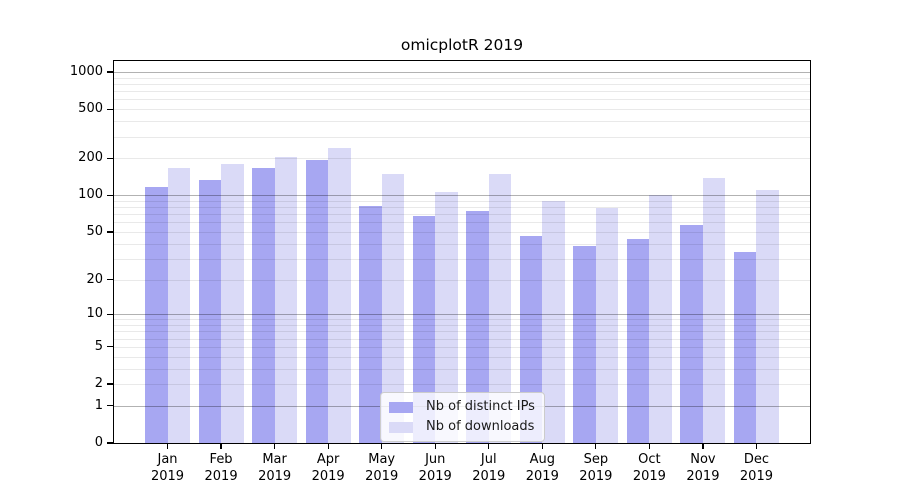  I want to click on bar-ips-jan, so click(156, 314).